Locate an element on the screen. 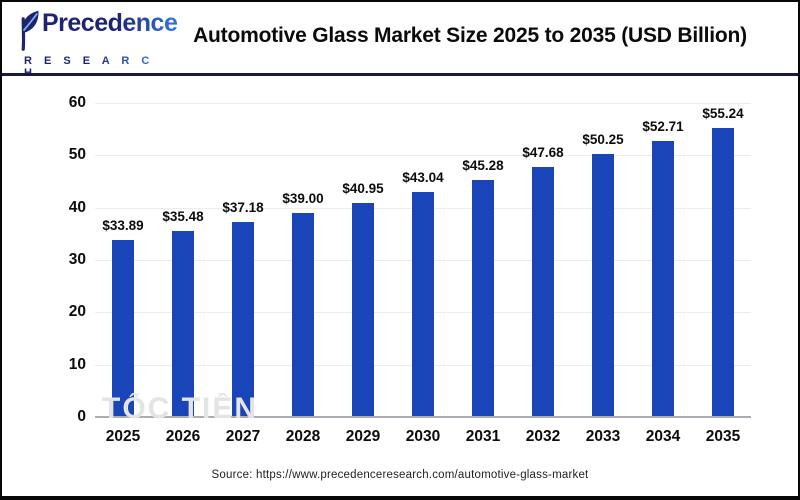 Image resolution: width=800 pixels, height=500 pixels. x-axis-tick-label: 2031 is located at coordinates (483, 436).